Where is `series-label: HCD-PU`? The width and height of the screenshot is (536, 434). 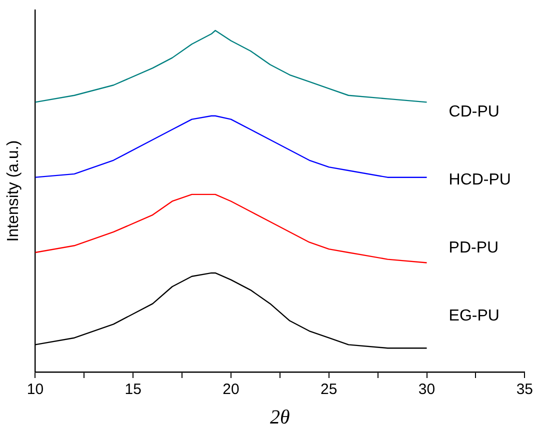 series-label: HCD-PU is located at coordinates (479, 180).